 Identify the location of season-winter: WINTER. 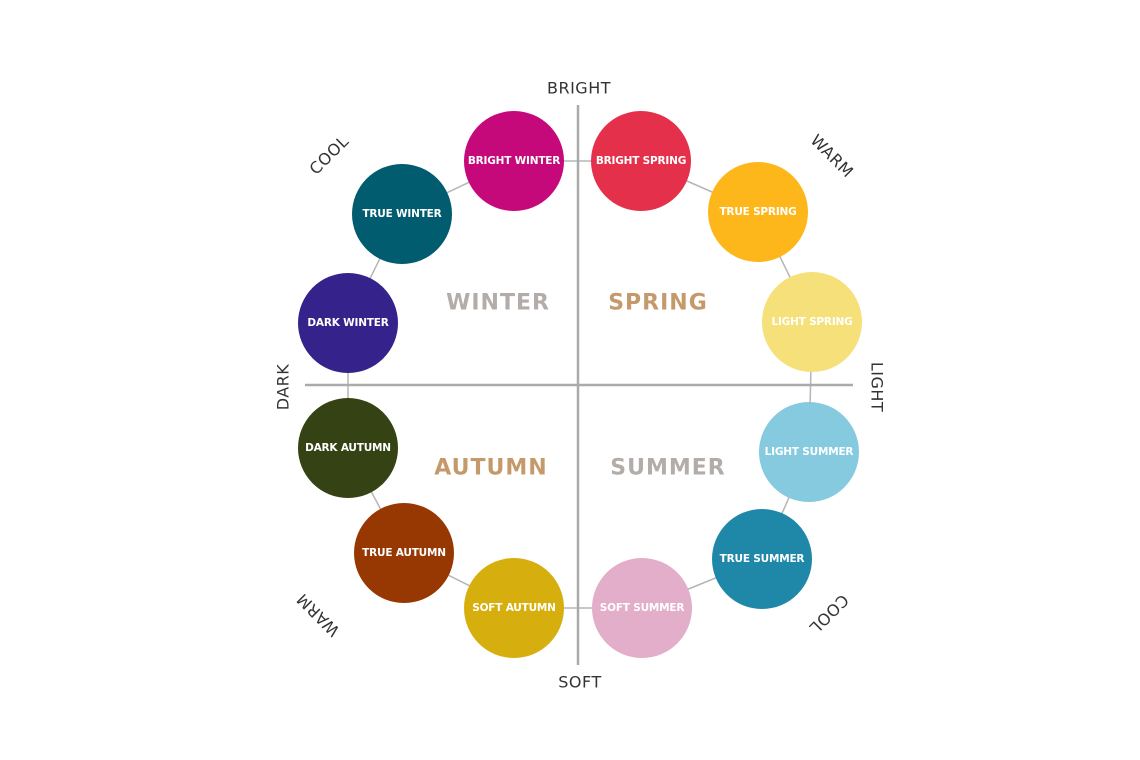
(498, 303).